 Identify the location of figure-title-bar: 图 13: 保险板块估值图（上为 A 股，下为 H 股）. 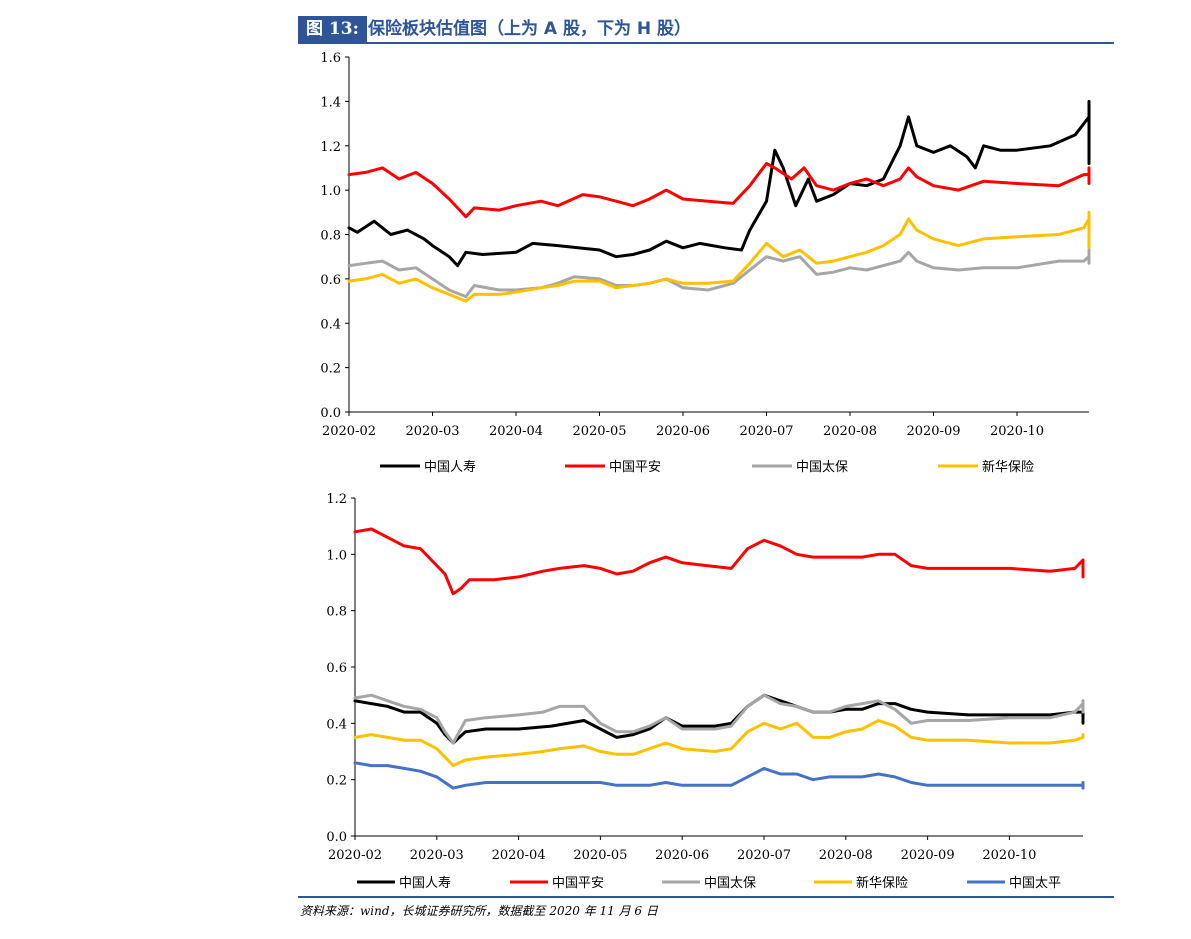
(706, 29).